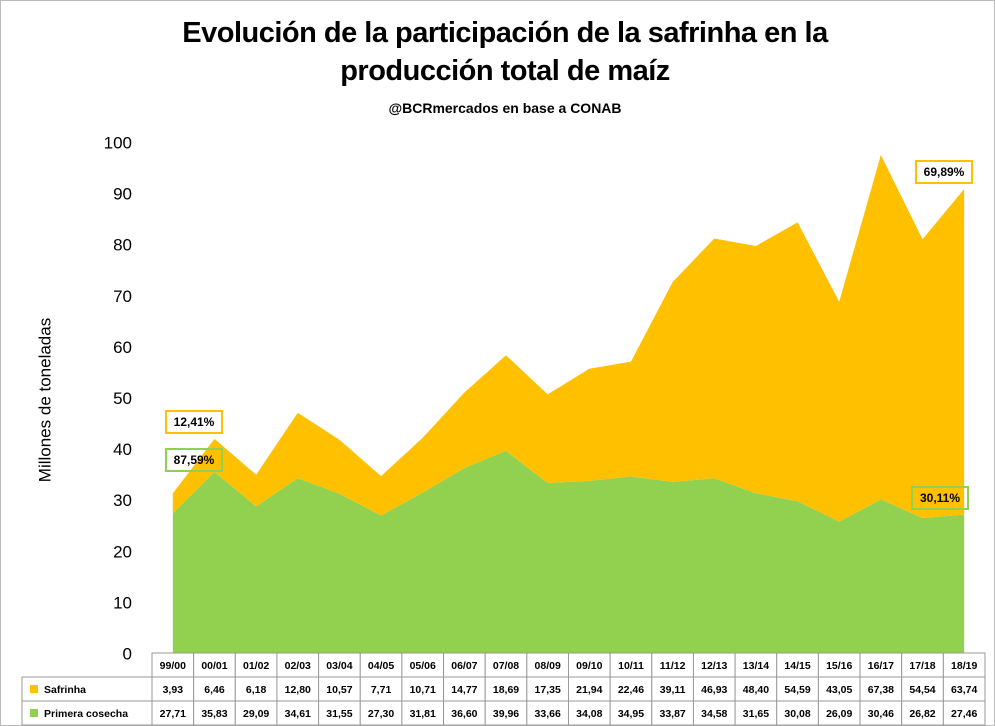 This screenshot has height=726, width=995. Describe the element at coordinates (464, 666) in the screenshot. I see `x-tick-label: 06/07` at that location.